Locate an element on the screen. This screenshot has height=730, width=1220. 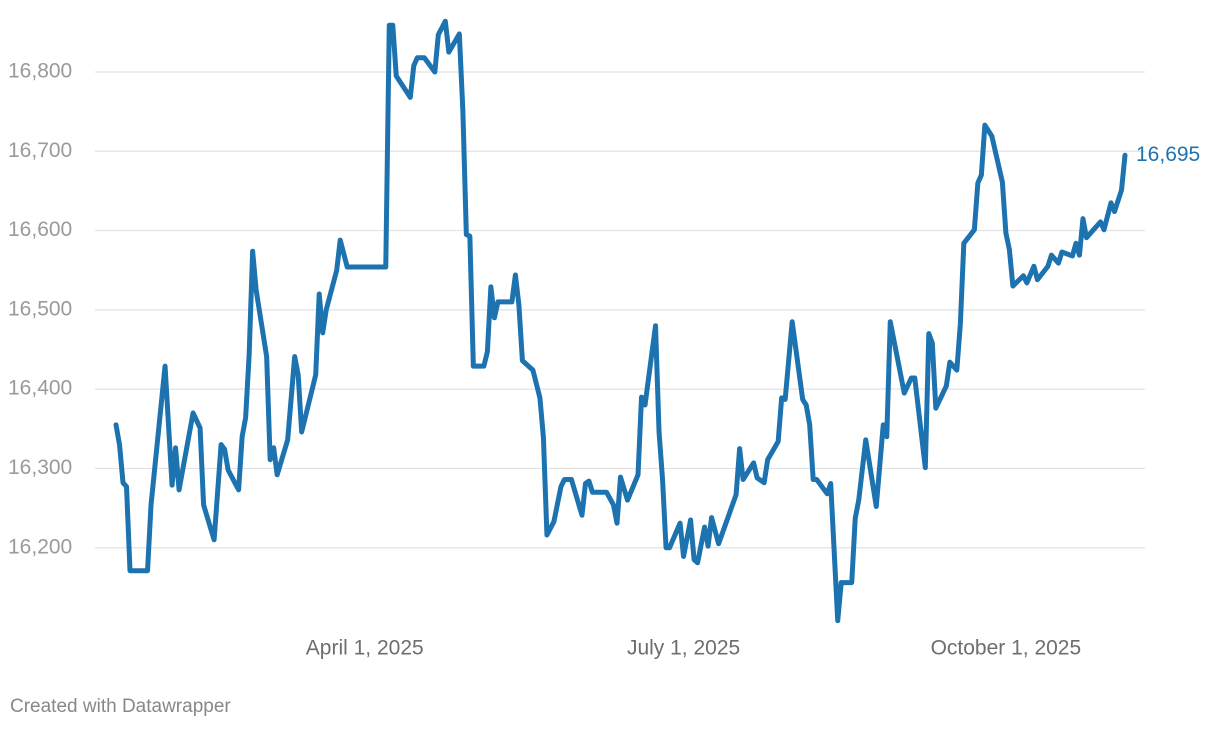
x-tick-label: October 1, 2025 is located at coordinates (1006, 648).